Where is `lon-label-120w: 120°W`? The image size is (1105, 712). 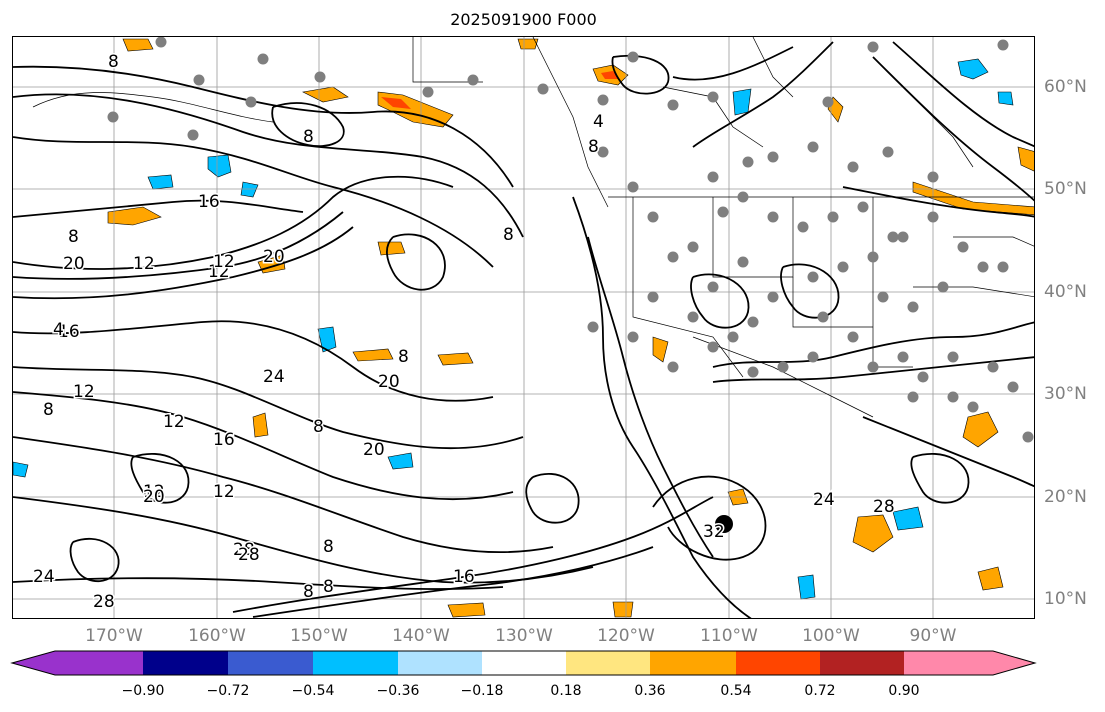 lon-label-120w: 120°W is located at coordinates (626, 636).